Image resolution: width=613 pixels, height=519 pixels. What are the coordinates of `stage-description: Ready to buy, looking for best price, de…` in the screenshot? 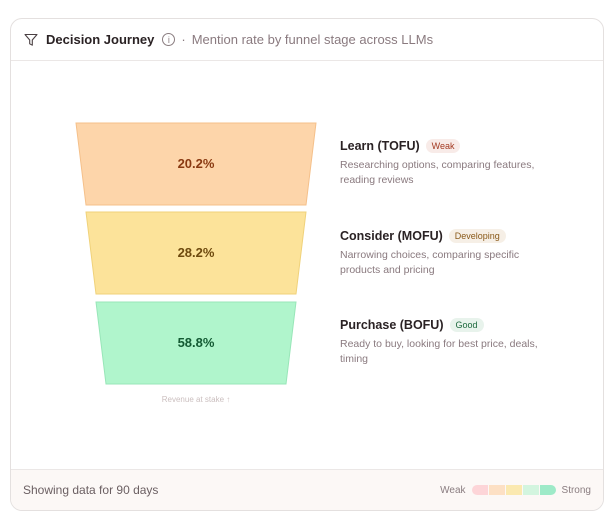 It's located at (439, 351).